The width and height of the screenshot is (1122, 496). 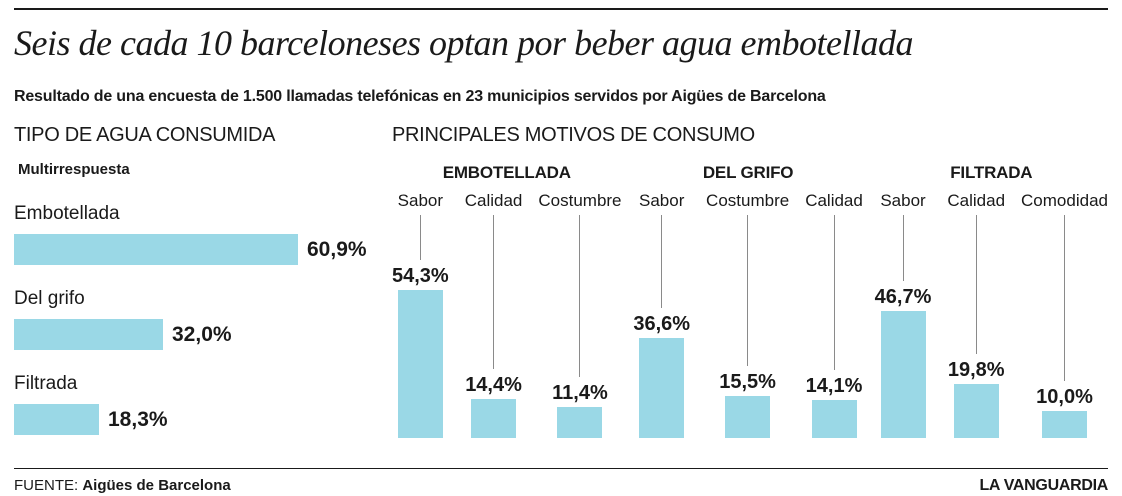 I want to click on motive-stack: 11,4%, so click(x=580, y=324).